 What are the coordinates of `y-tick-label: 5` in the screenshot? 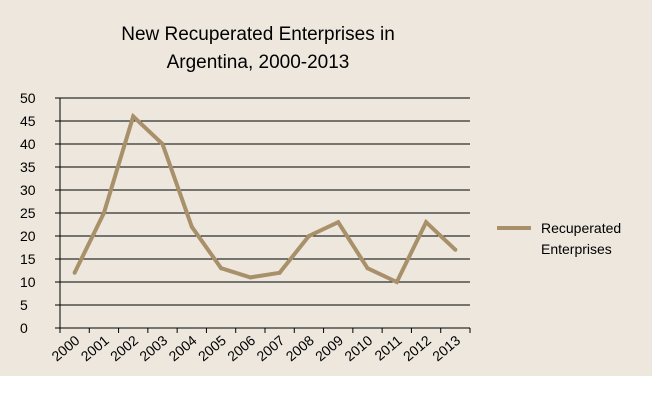 It's located at (24, 305).